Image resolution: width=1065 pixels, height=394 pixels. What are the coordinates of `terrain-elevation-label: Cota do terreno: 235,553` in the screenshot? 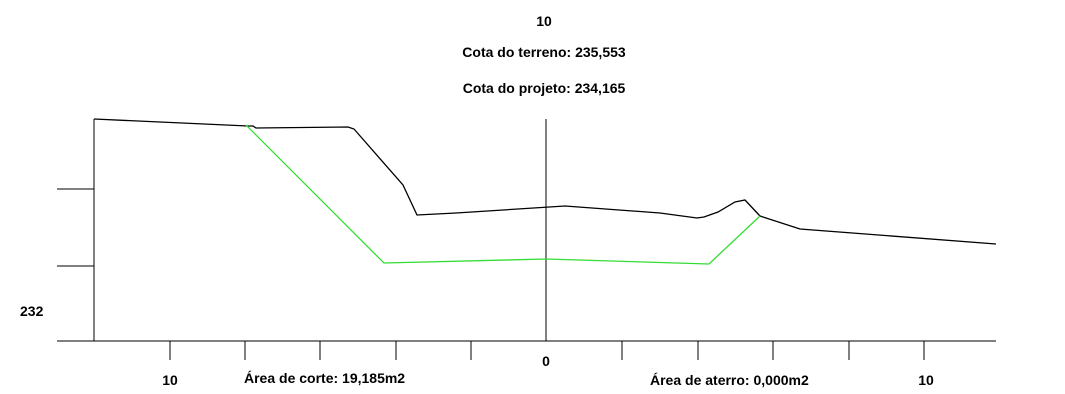 It's located at (544, 52).